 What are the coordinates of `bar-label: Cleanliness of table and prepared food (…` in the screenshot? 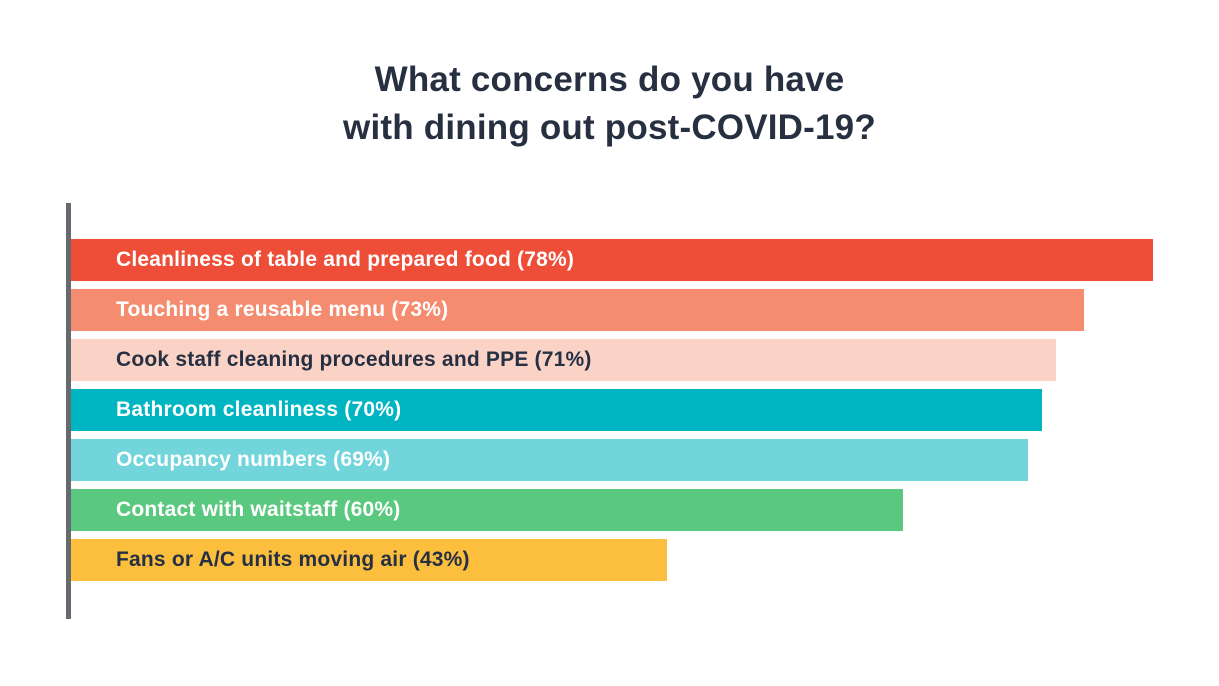 It's located at (345, 259).